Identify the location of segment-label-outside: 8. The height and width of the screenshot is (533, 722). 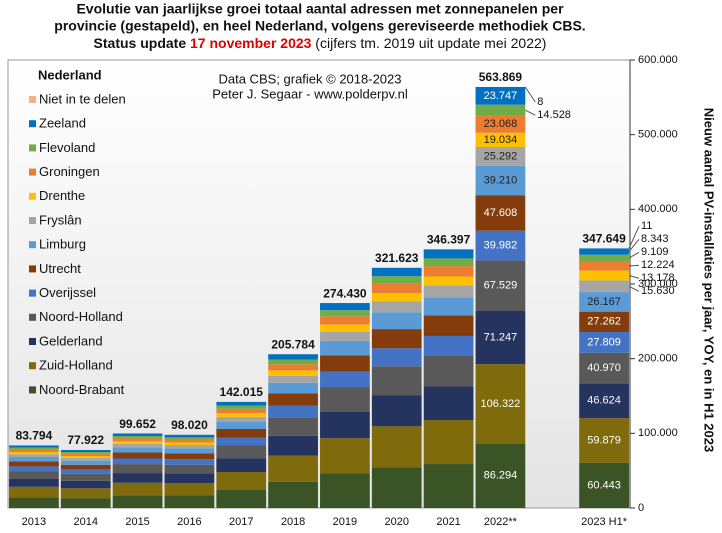
(540, 102).